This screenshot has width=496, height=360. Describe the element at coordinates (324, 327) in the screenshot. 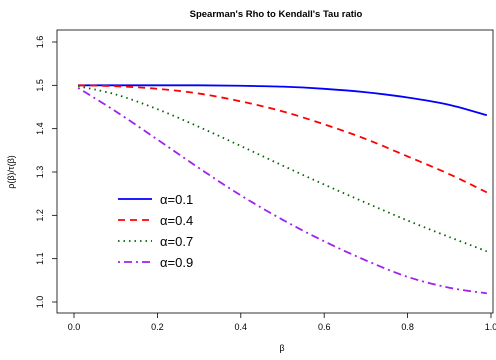

I see `x-tick-label: 0.6` at that location.